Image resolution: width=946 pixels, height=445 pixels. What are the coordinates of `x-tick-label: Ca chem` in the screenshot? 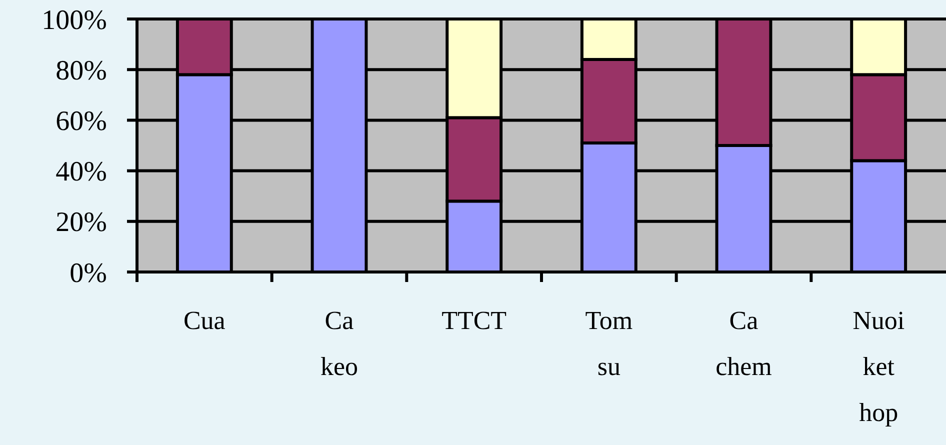 It's located at (744, 343).